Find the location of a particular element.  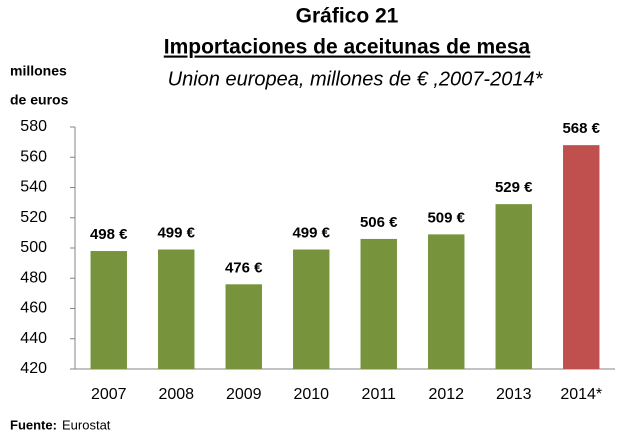

chart-description: Union europea, millones de € ,2007-2014* is located at coordinates (356, 79).